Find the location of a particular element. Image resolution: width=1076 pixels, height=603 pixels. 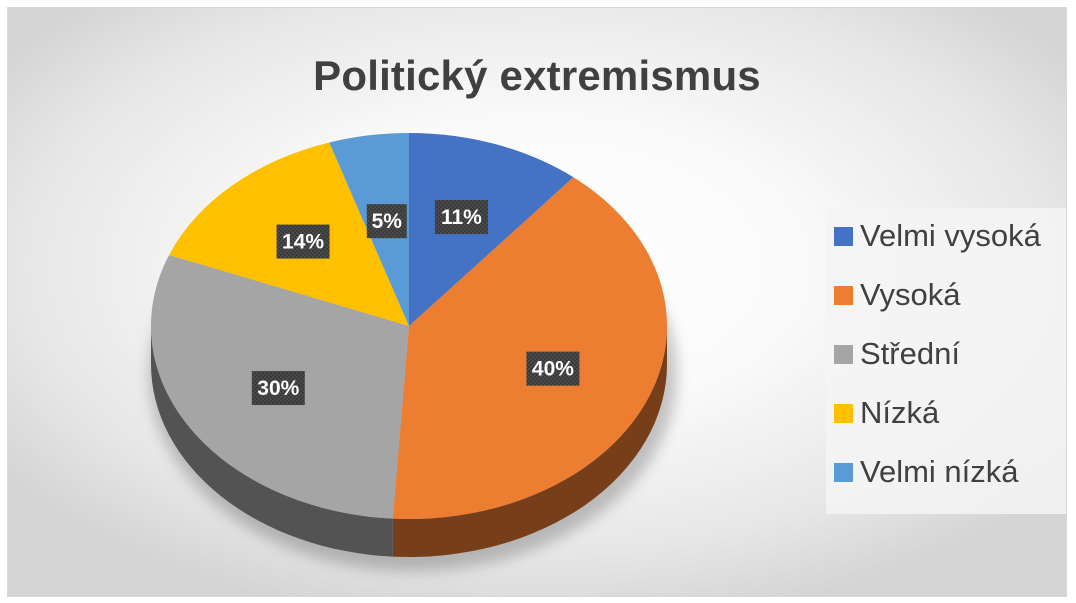

svg-text: 14% is located at coordinates (303, 242).